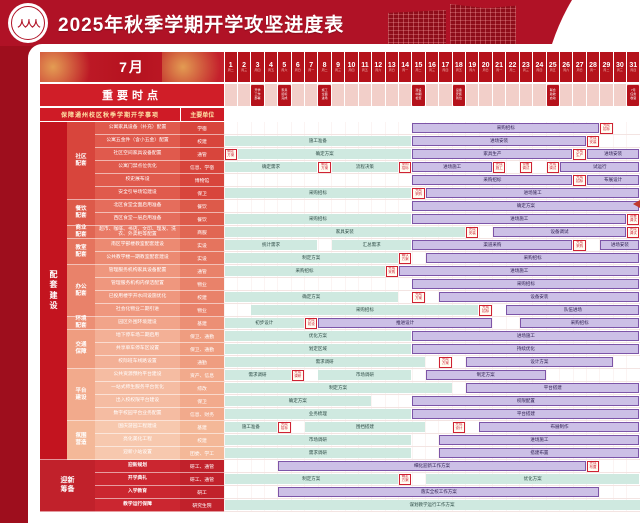 This screenshot has width=640, height=523. I want to click on task-label: 园区外围环境建设, so click(137, 323).